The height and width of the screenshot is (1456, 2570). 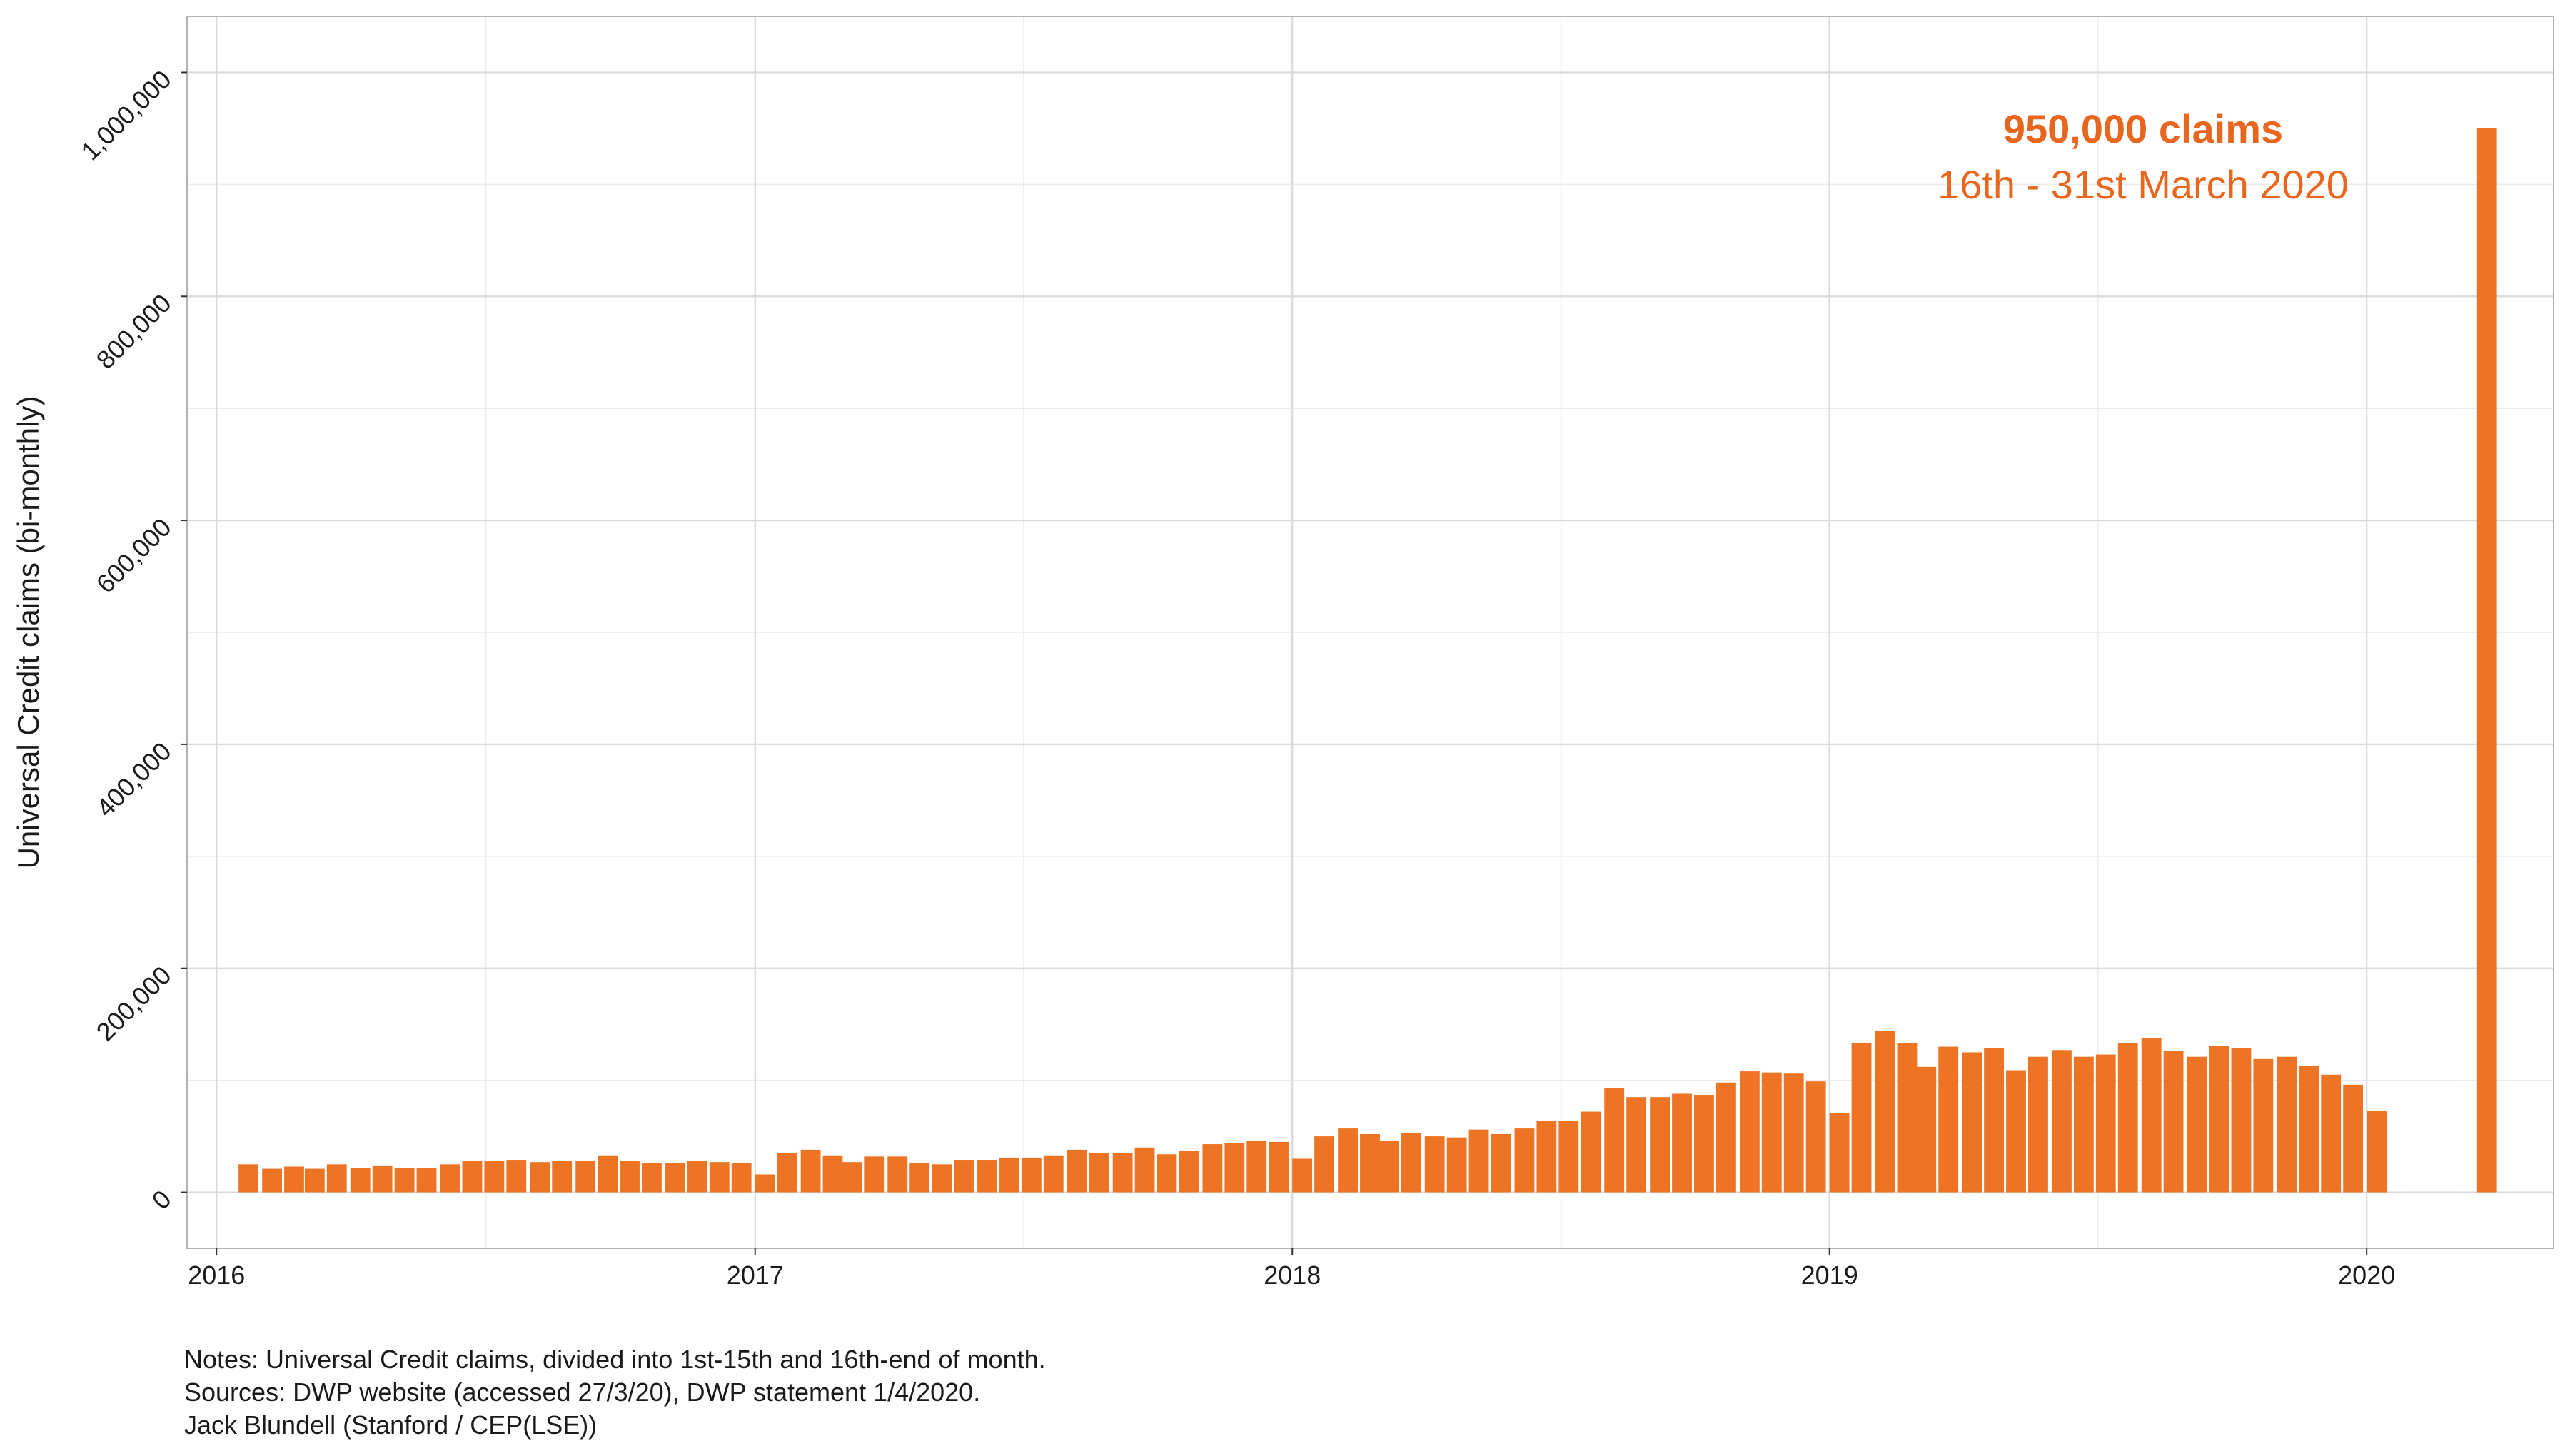 What do you see at coordinates (134, 331) in the screenshot?
I see `y-tick-label: 800,000` at bounding box center [134, 331].